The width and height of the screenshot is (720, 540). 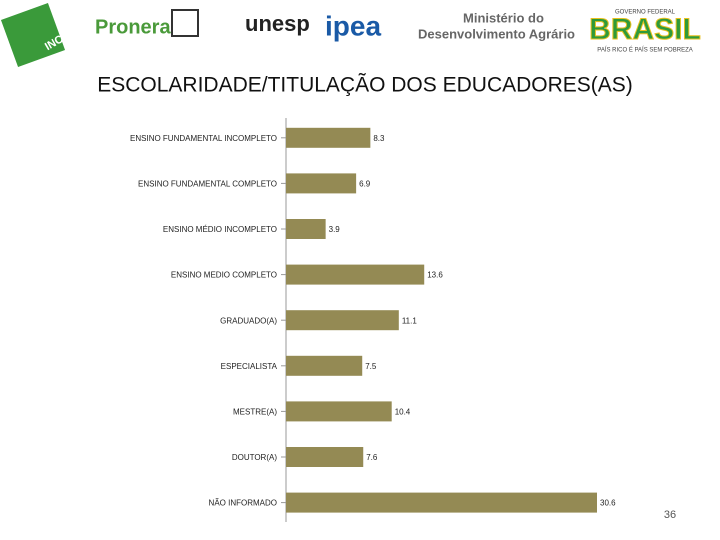 I want to click on category-label: ENSINO FUNDAMENTAL COMPLETO, so click(x=207, y=184).